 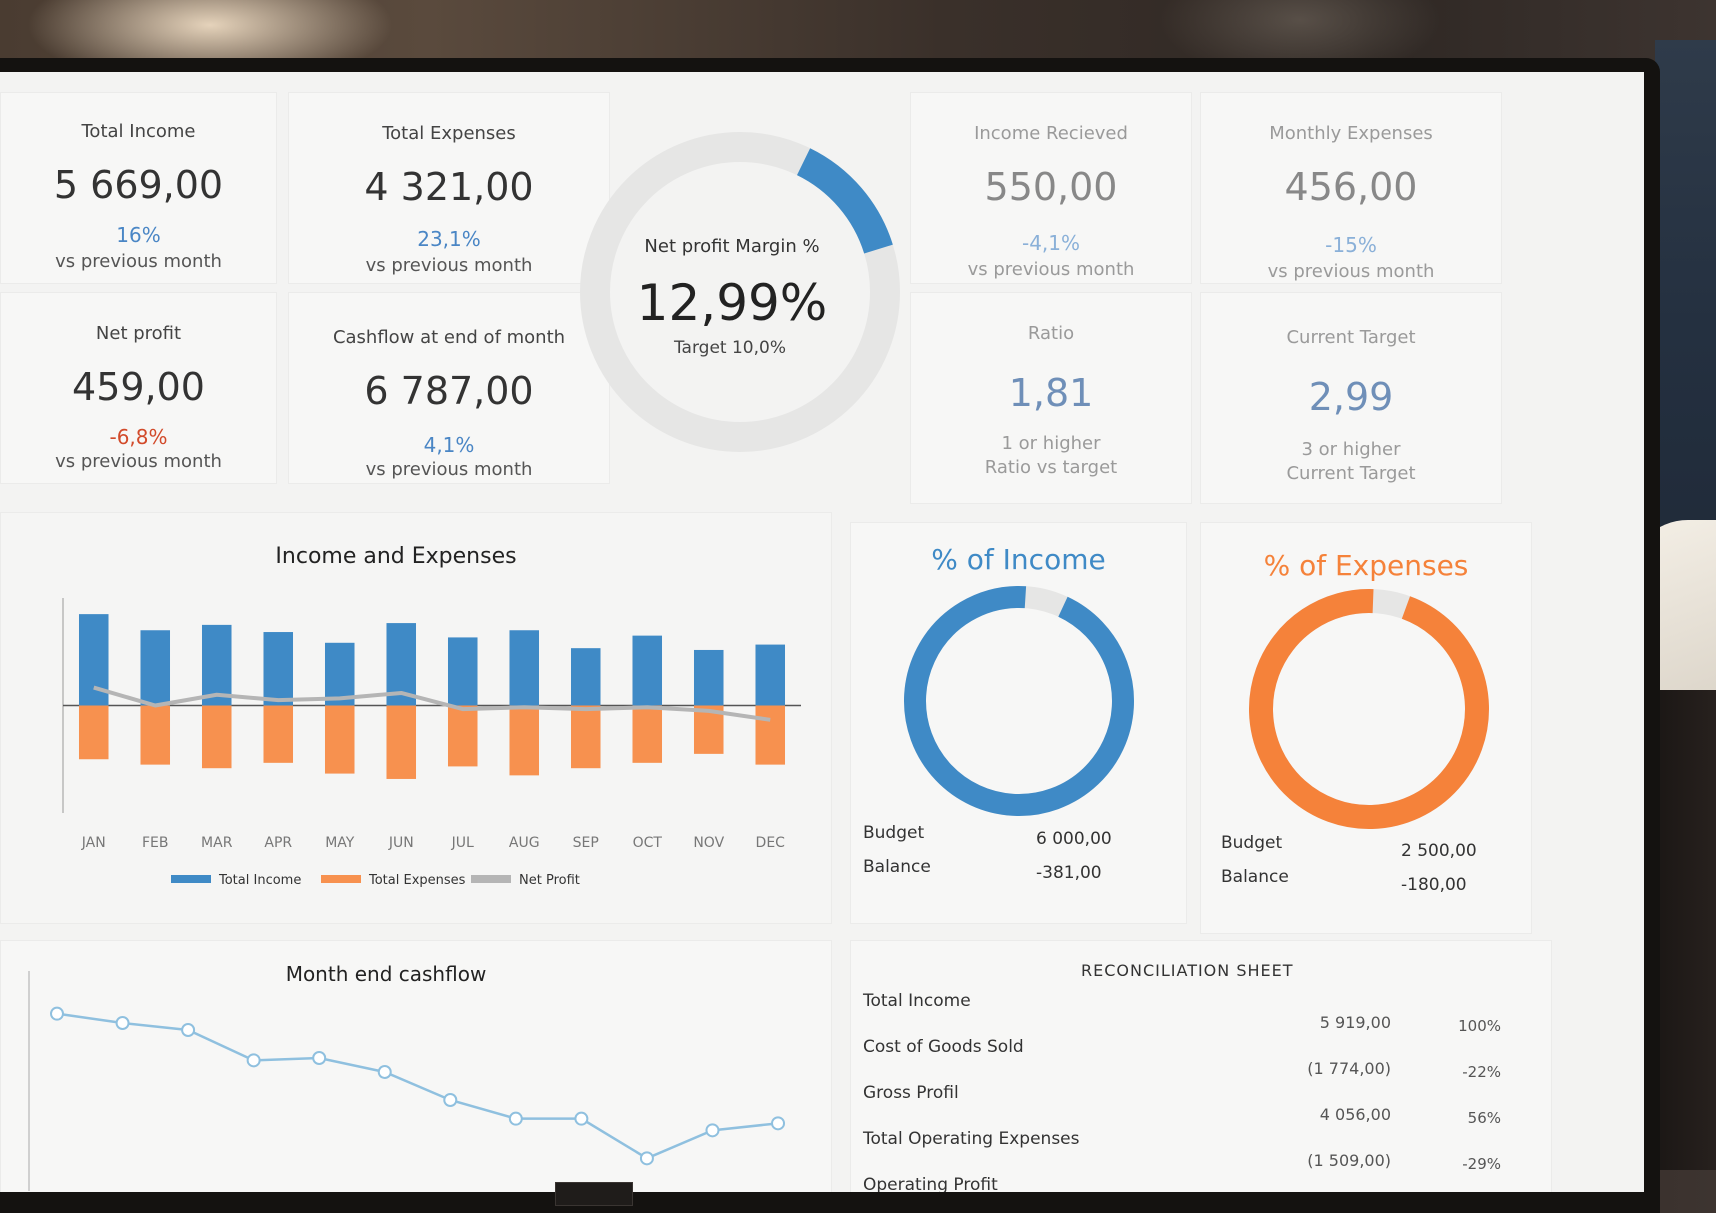 I want to click on gauge-title: Net profit Margin %, so click(x=731, y=246).